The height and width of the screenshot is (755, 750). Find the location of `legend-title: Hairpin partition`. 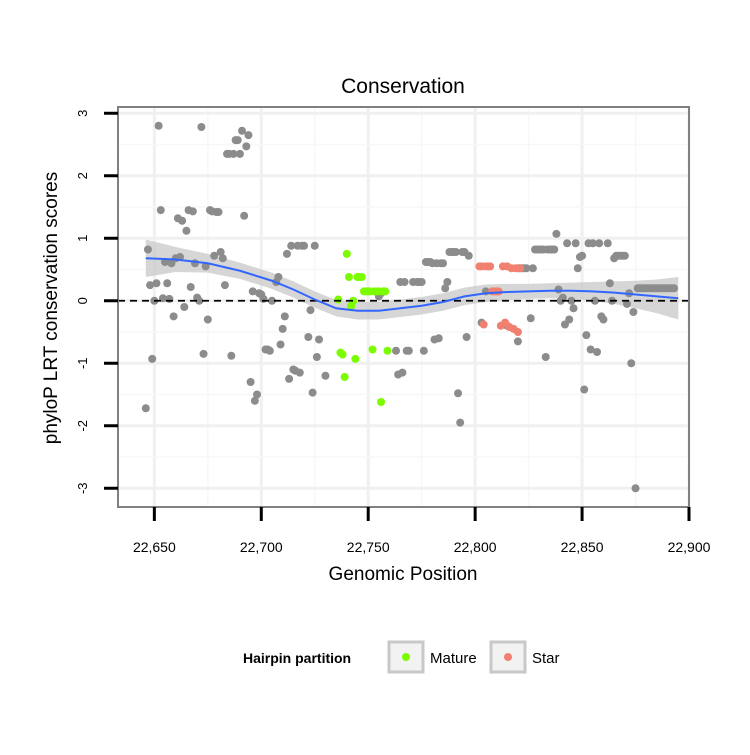

legend-title: Hairpin partition is located at coordinates (297, 658).